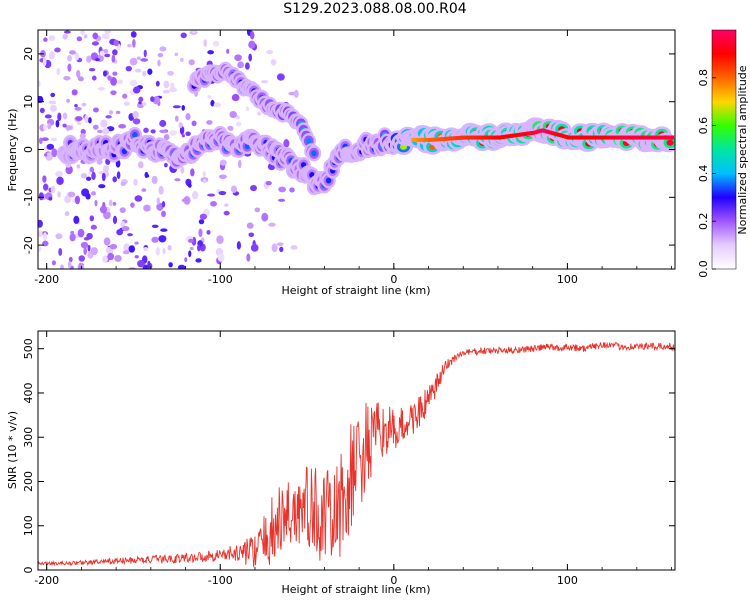  What do you see at coordinates (355, 290) in the screenshot?
I see `spectrogram-x-label: Height of straight line (km)` at bounding box center [355, 290].